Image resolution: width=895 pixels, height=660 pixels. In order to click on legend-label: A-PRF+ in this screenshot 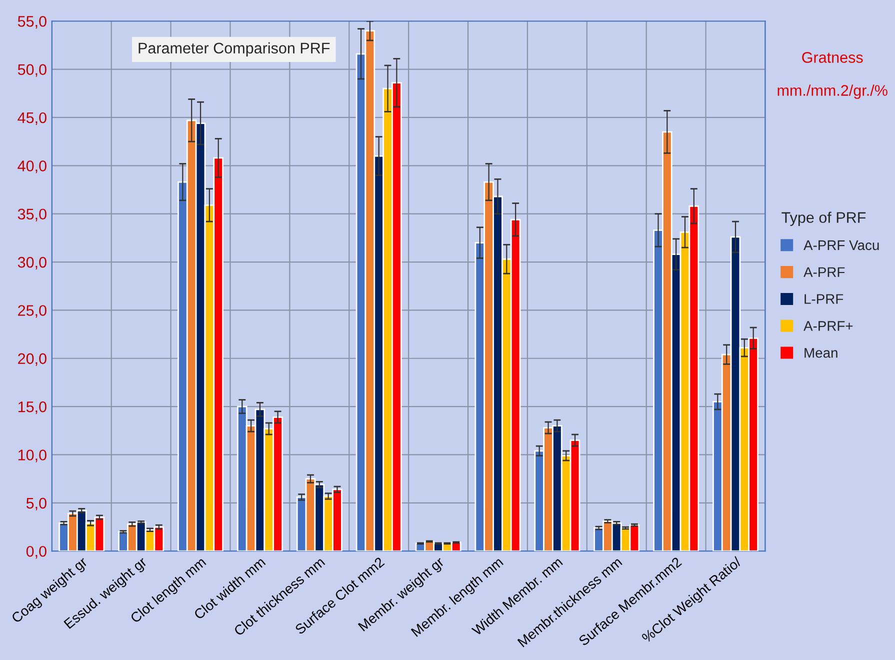, I will do `click(828, 326)`.